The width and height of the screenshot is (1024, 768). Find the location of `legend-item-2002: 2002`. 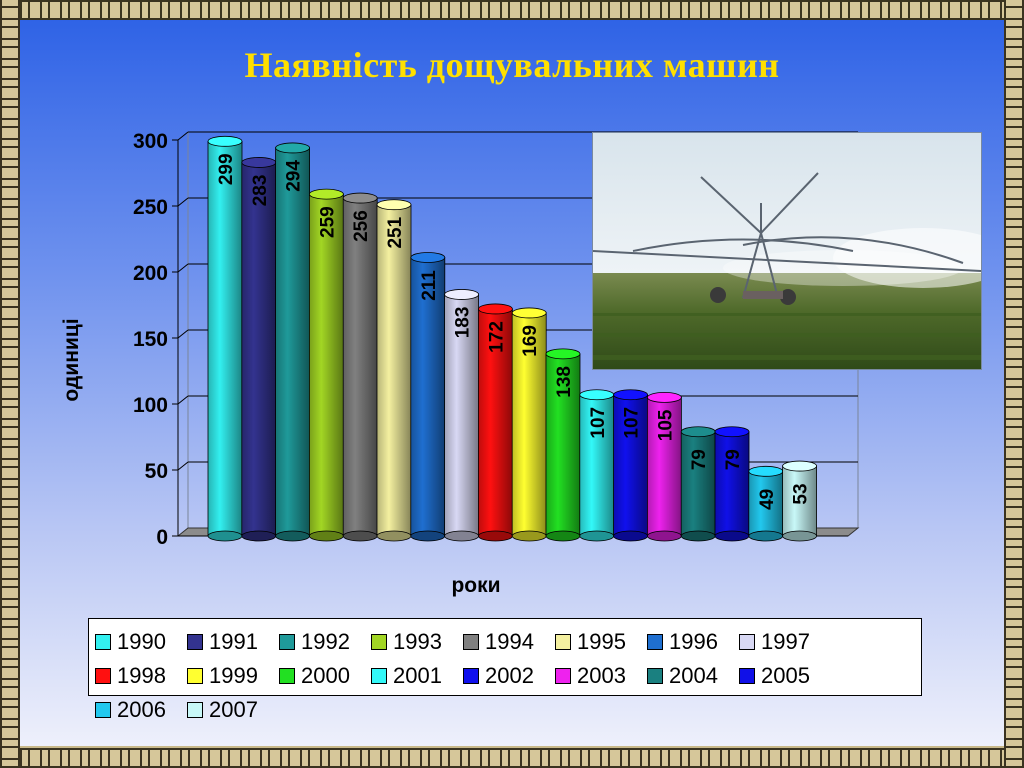

legend-item-2002: 2002 is located at coordinates (509, 676).